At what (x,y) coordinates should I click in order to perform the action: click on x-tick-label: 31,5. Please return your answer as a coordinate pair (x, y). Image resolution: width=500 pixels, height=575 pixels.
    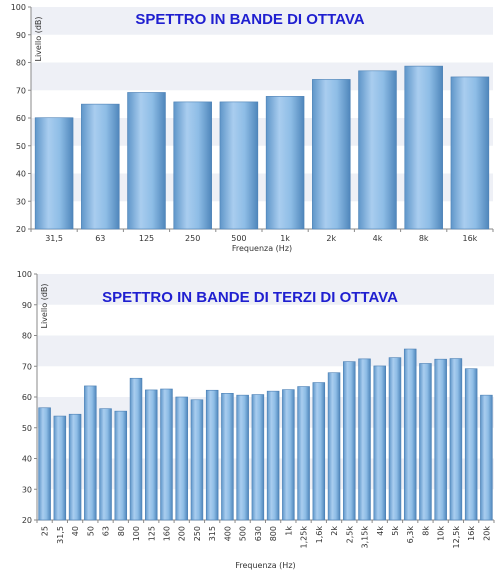
    Looking at the image, I should click on (60, 535).